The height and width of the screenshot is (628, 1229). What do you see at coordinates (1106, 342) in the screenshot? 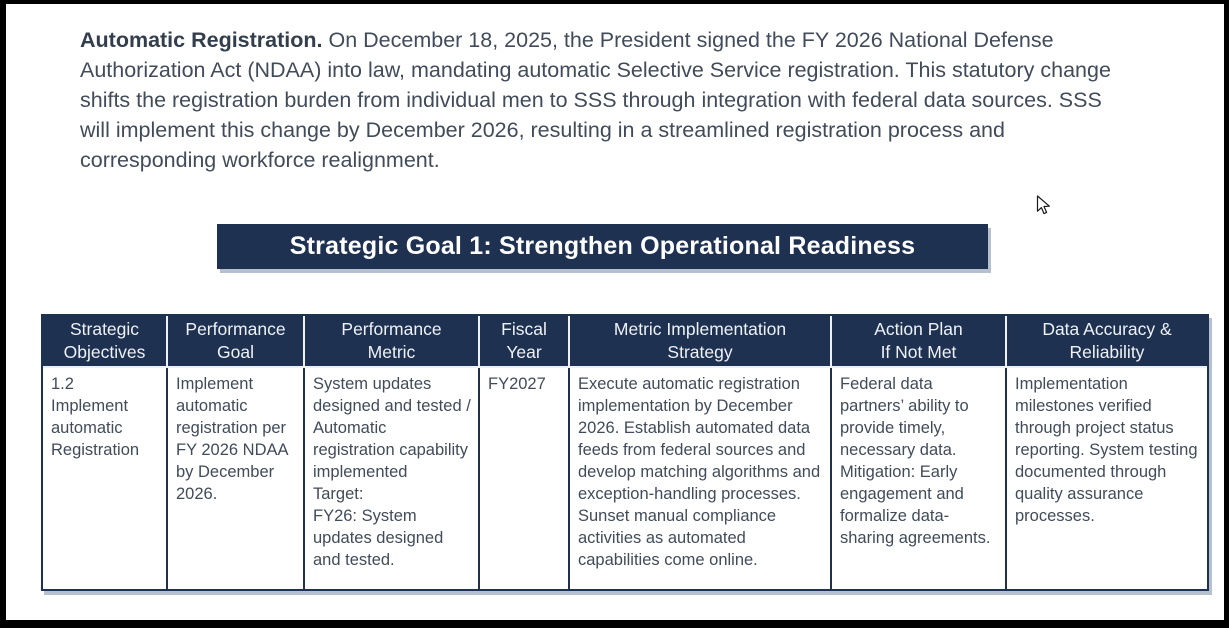
I see `header-data-accuracy-reliability: Data Accuracy & Reliability` at bounding box center [1106, 342].